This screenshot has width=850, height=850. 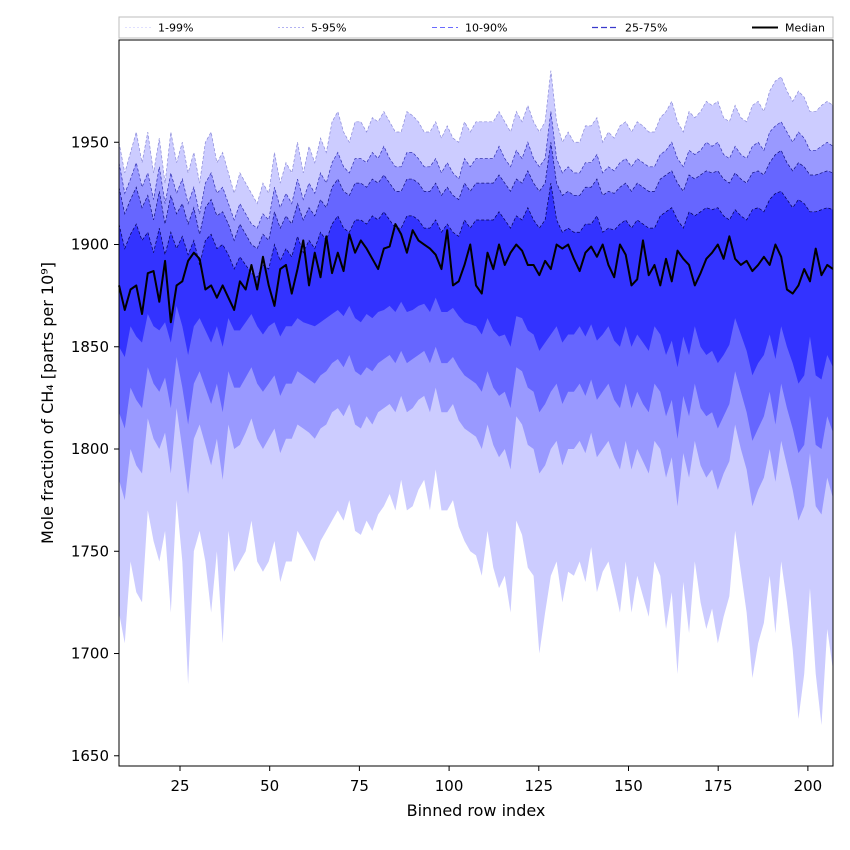 I want to click on x-tick-label: 50, so click(x=269, y=786).